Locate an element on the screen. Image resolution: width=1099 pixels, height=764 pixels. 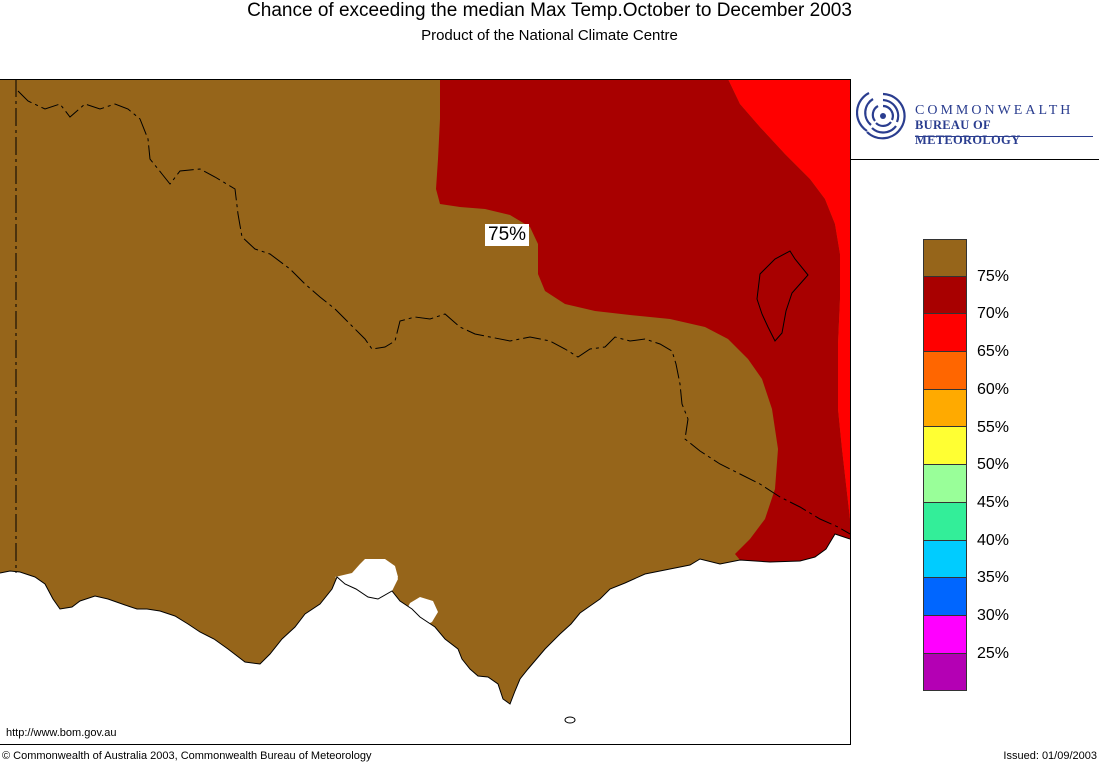
logo-divider is located at coordinates (1004, 136).